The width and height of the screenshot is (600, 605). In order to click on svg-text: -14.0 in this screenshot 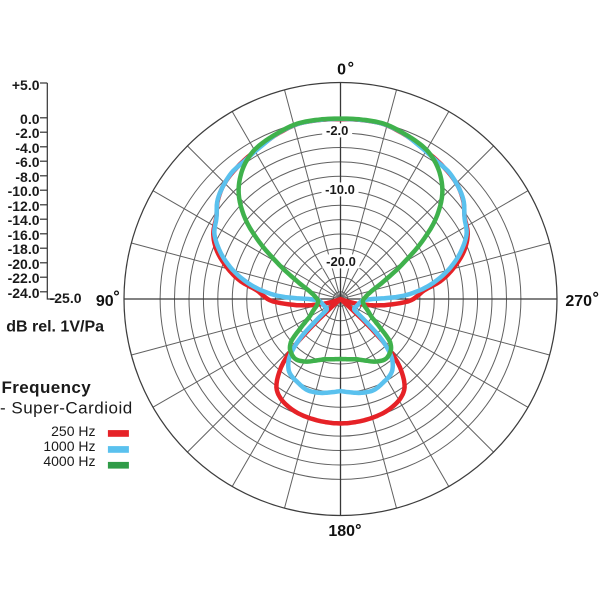, I will do `click(24, 220)`.